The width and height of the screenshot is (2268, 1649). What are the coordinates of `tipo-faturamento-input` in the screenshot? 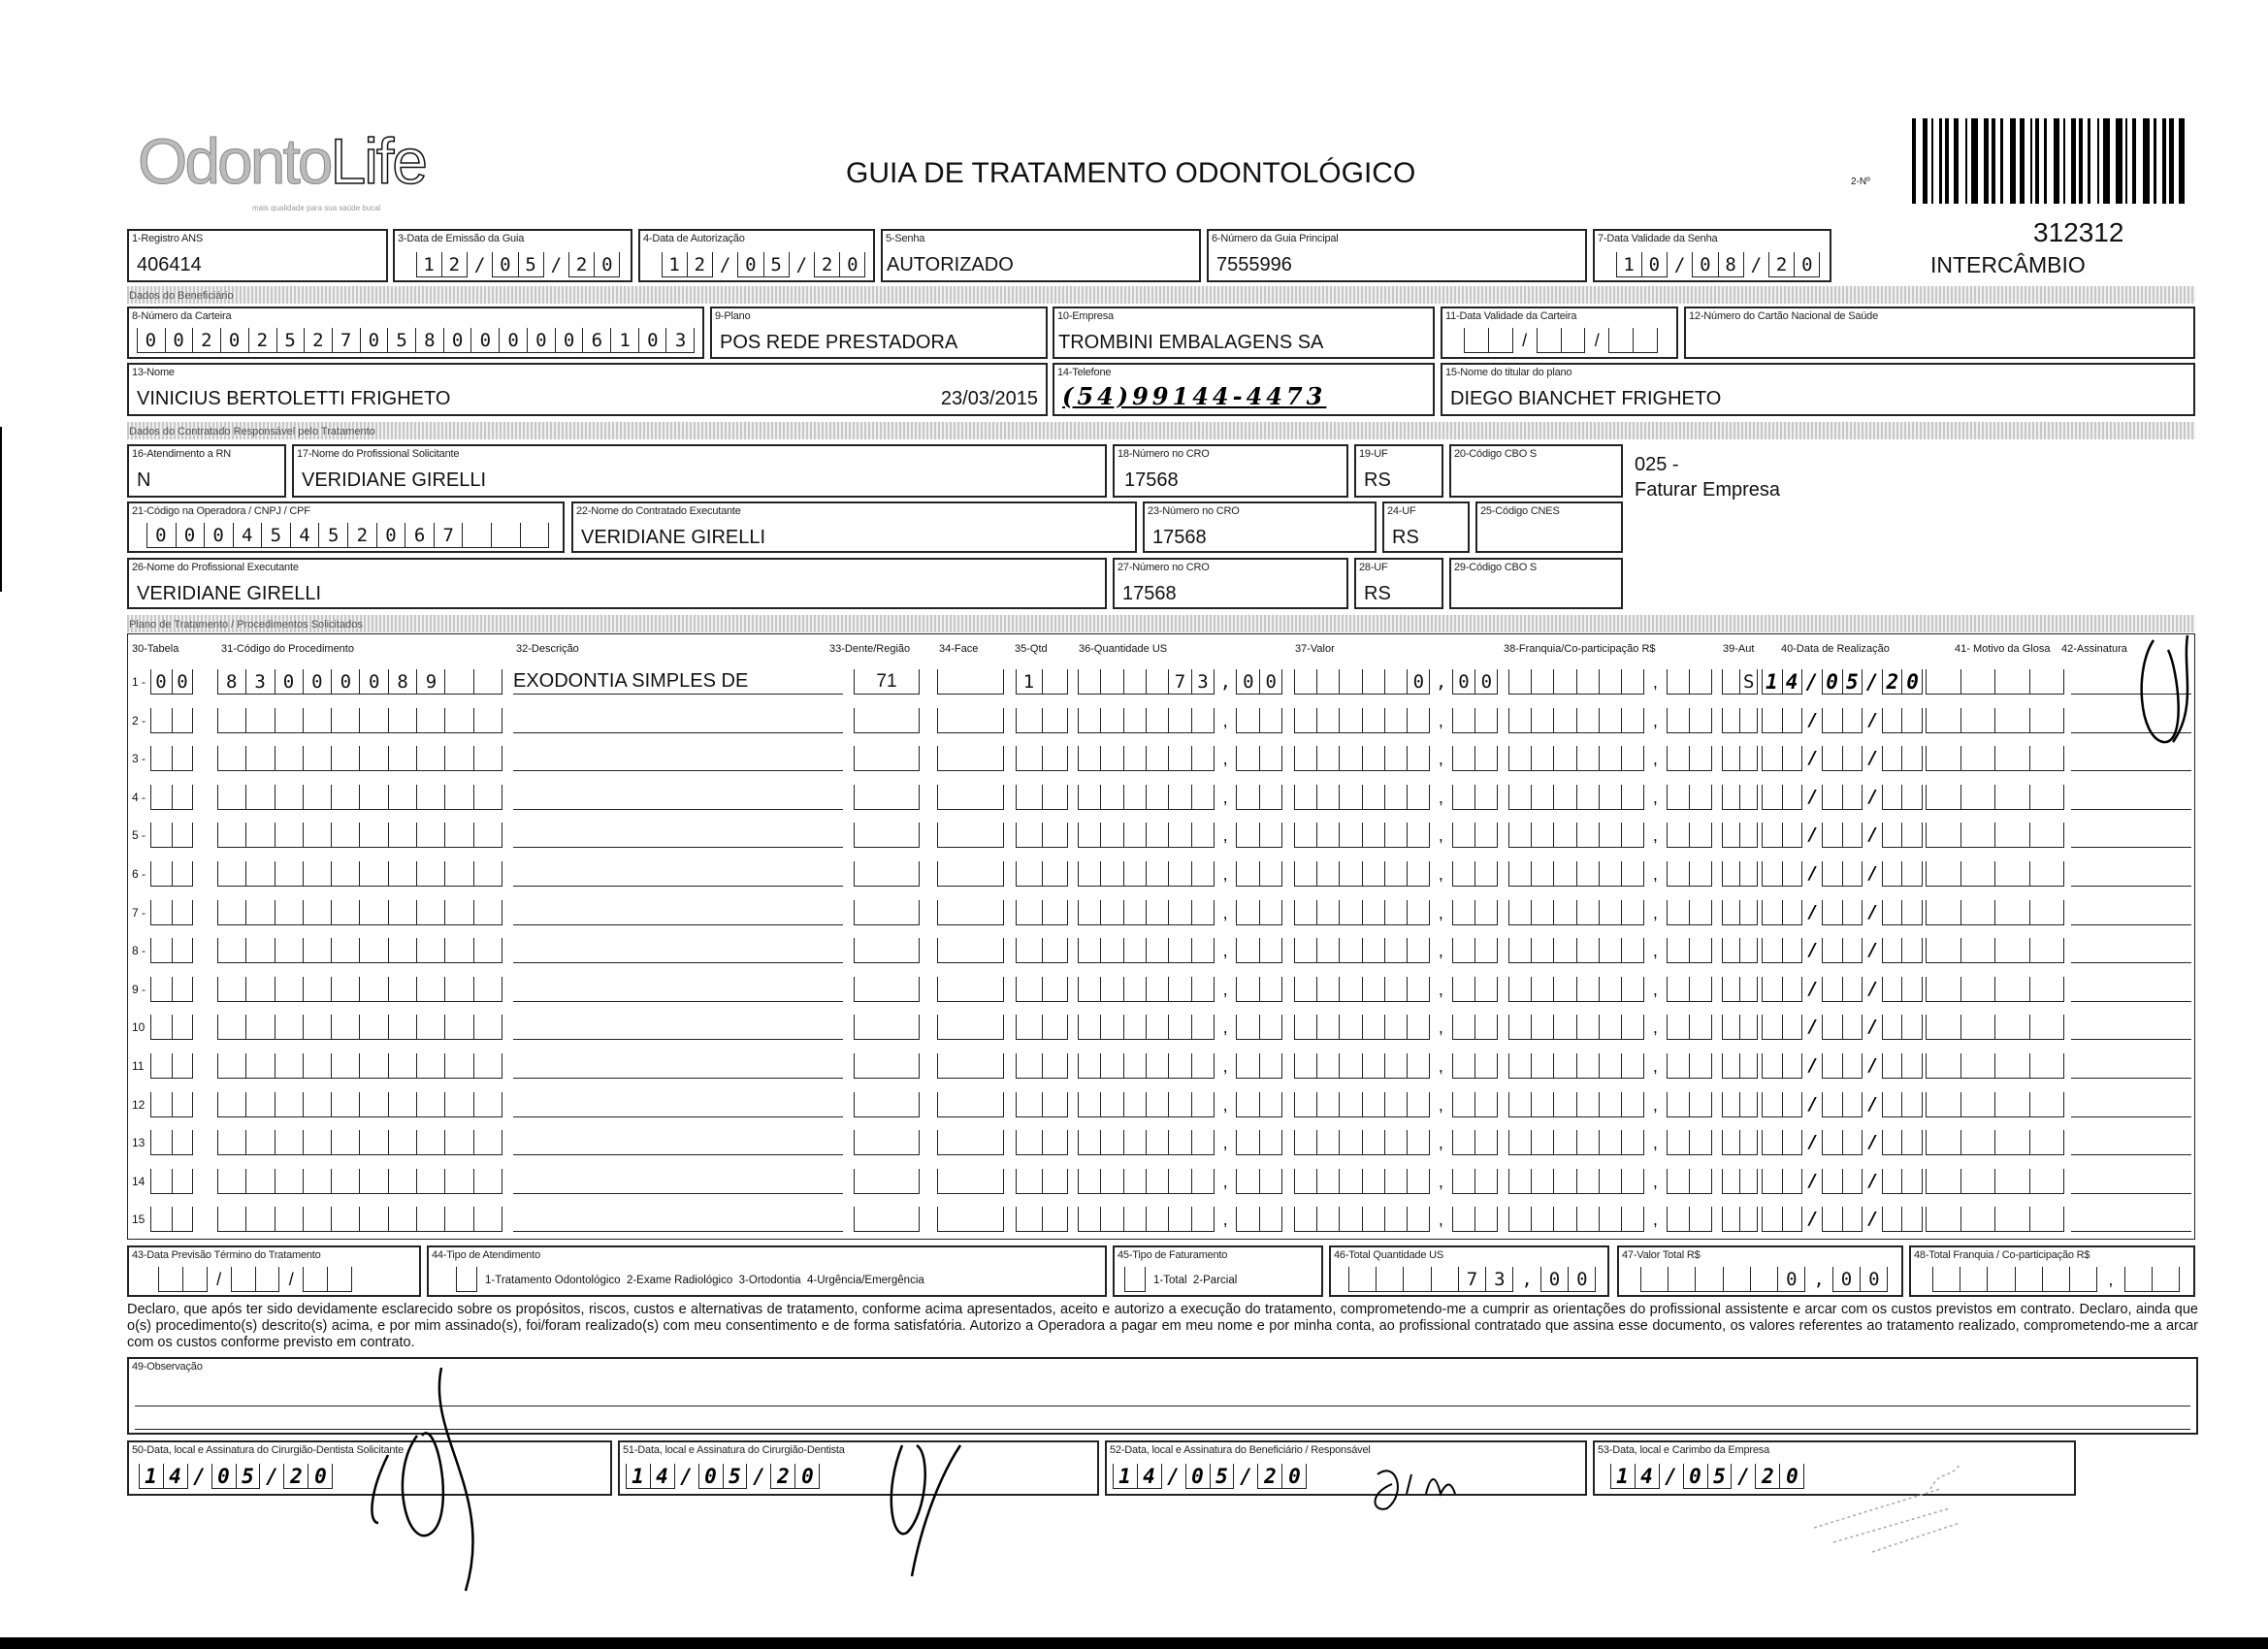 It's located at (1135, 1279).